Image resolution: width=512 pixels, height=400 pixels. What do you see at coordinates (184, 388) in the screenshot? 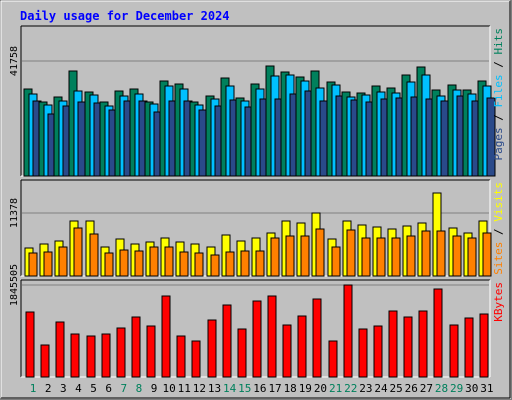
I see `x-tick-label-day-11: 11` at bounding box center [184, 388].